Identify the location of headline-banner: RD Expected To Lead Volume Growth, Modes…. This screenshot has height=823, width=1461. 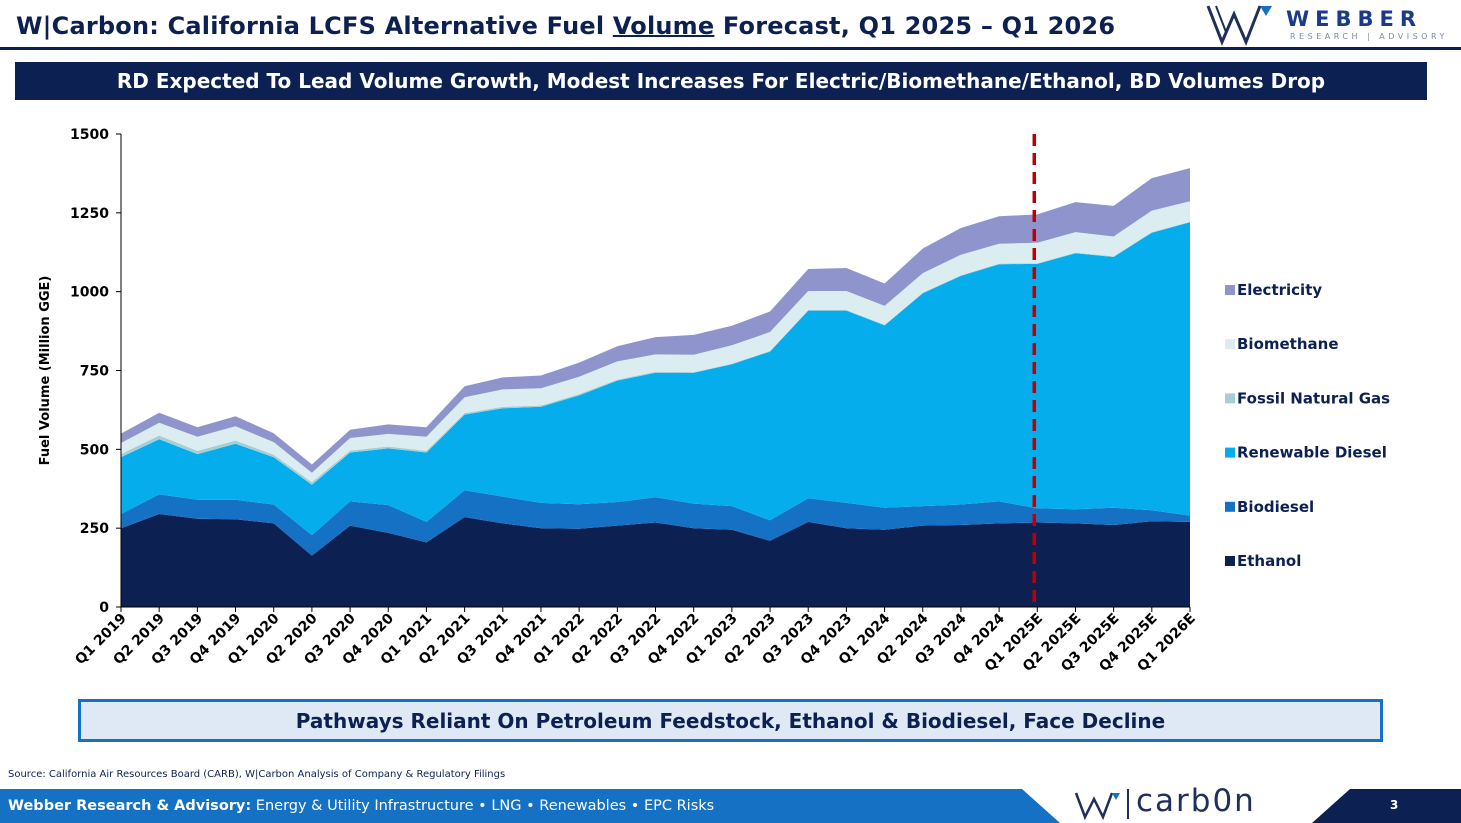
(721, 81).